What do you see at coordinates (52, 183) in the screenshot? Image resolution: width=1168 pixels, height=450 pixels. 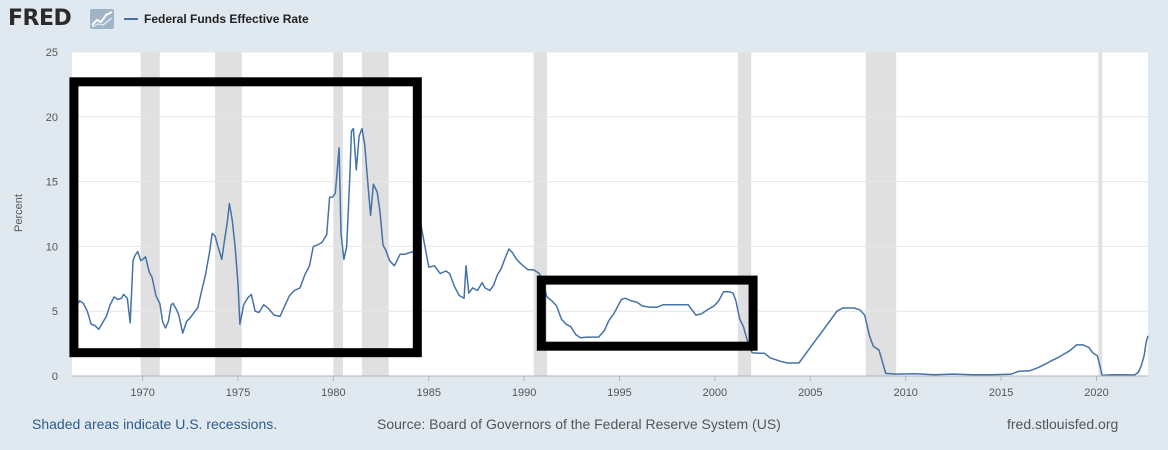 I see `y-tick-label-15: 15` at bounding box center [52, 183].